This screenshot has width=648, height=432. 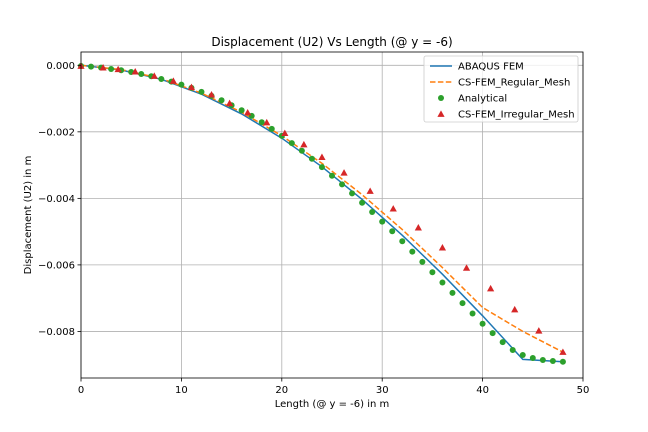 I want to click on legend-label: Analytical, so click(x=482, y=99).